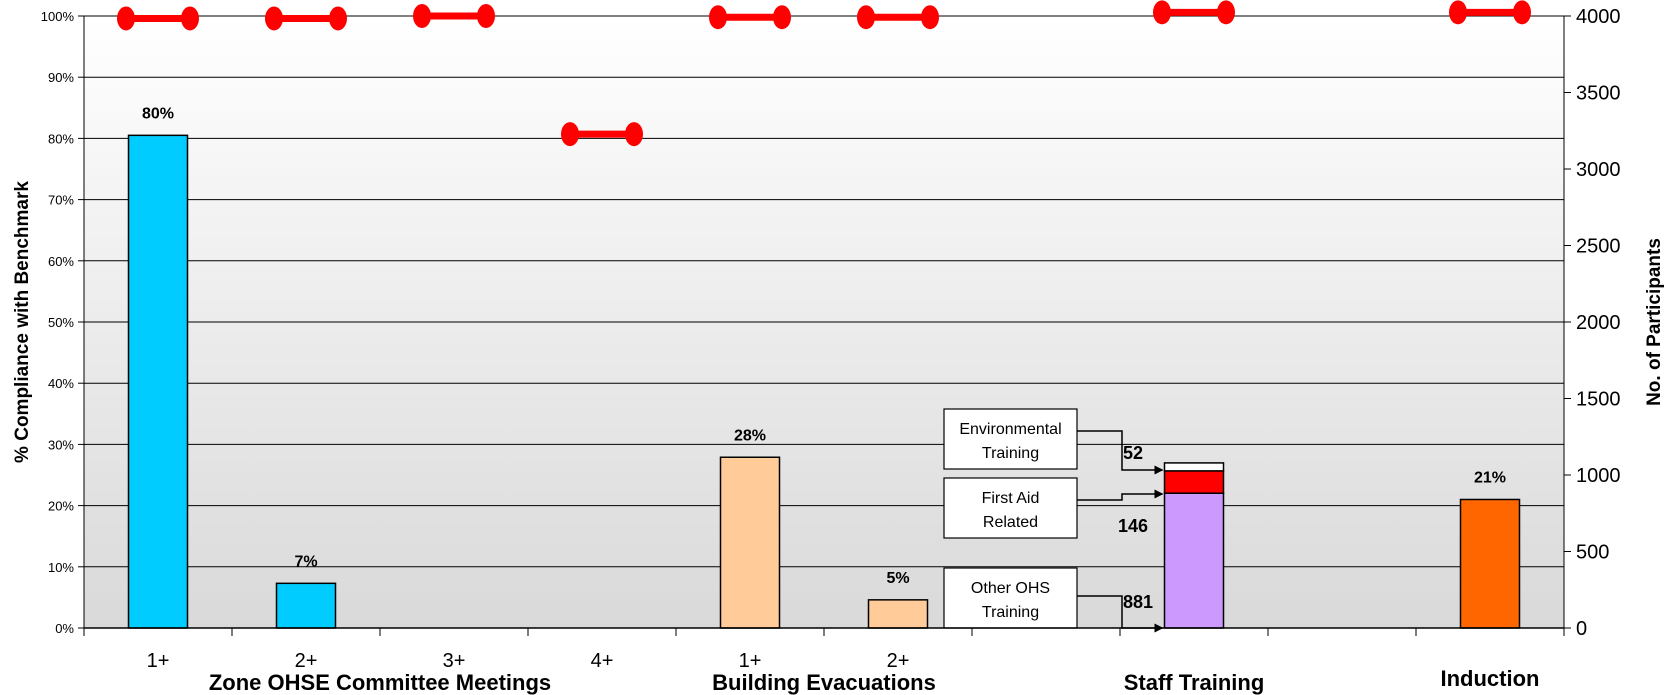 This screenshot has height=695, width=1674. What do you see at coordinates (380, 682) in the screenshot?
I see `group-label: Zone OHSE Committee Meetings` at bounding box center [380, 682].